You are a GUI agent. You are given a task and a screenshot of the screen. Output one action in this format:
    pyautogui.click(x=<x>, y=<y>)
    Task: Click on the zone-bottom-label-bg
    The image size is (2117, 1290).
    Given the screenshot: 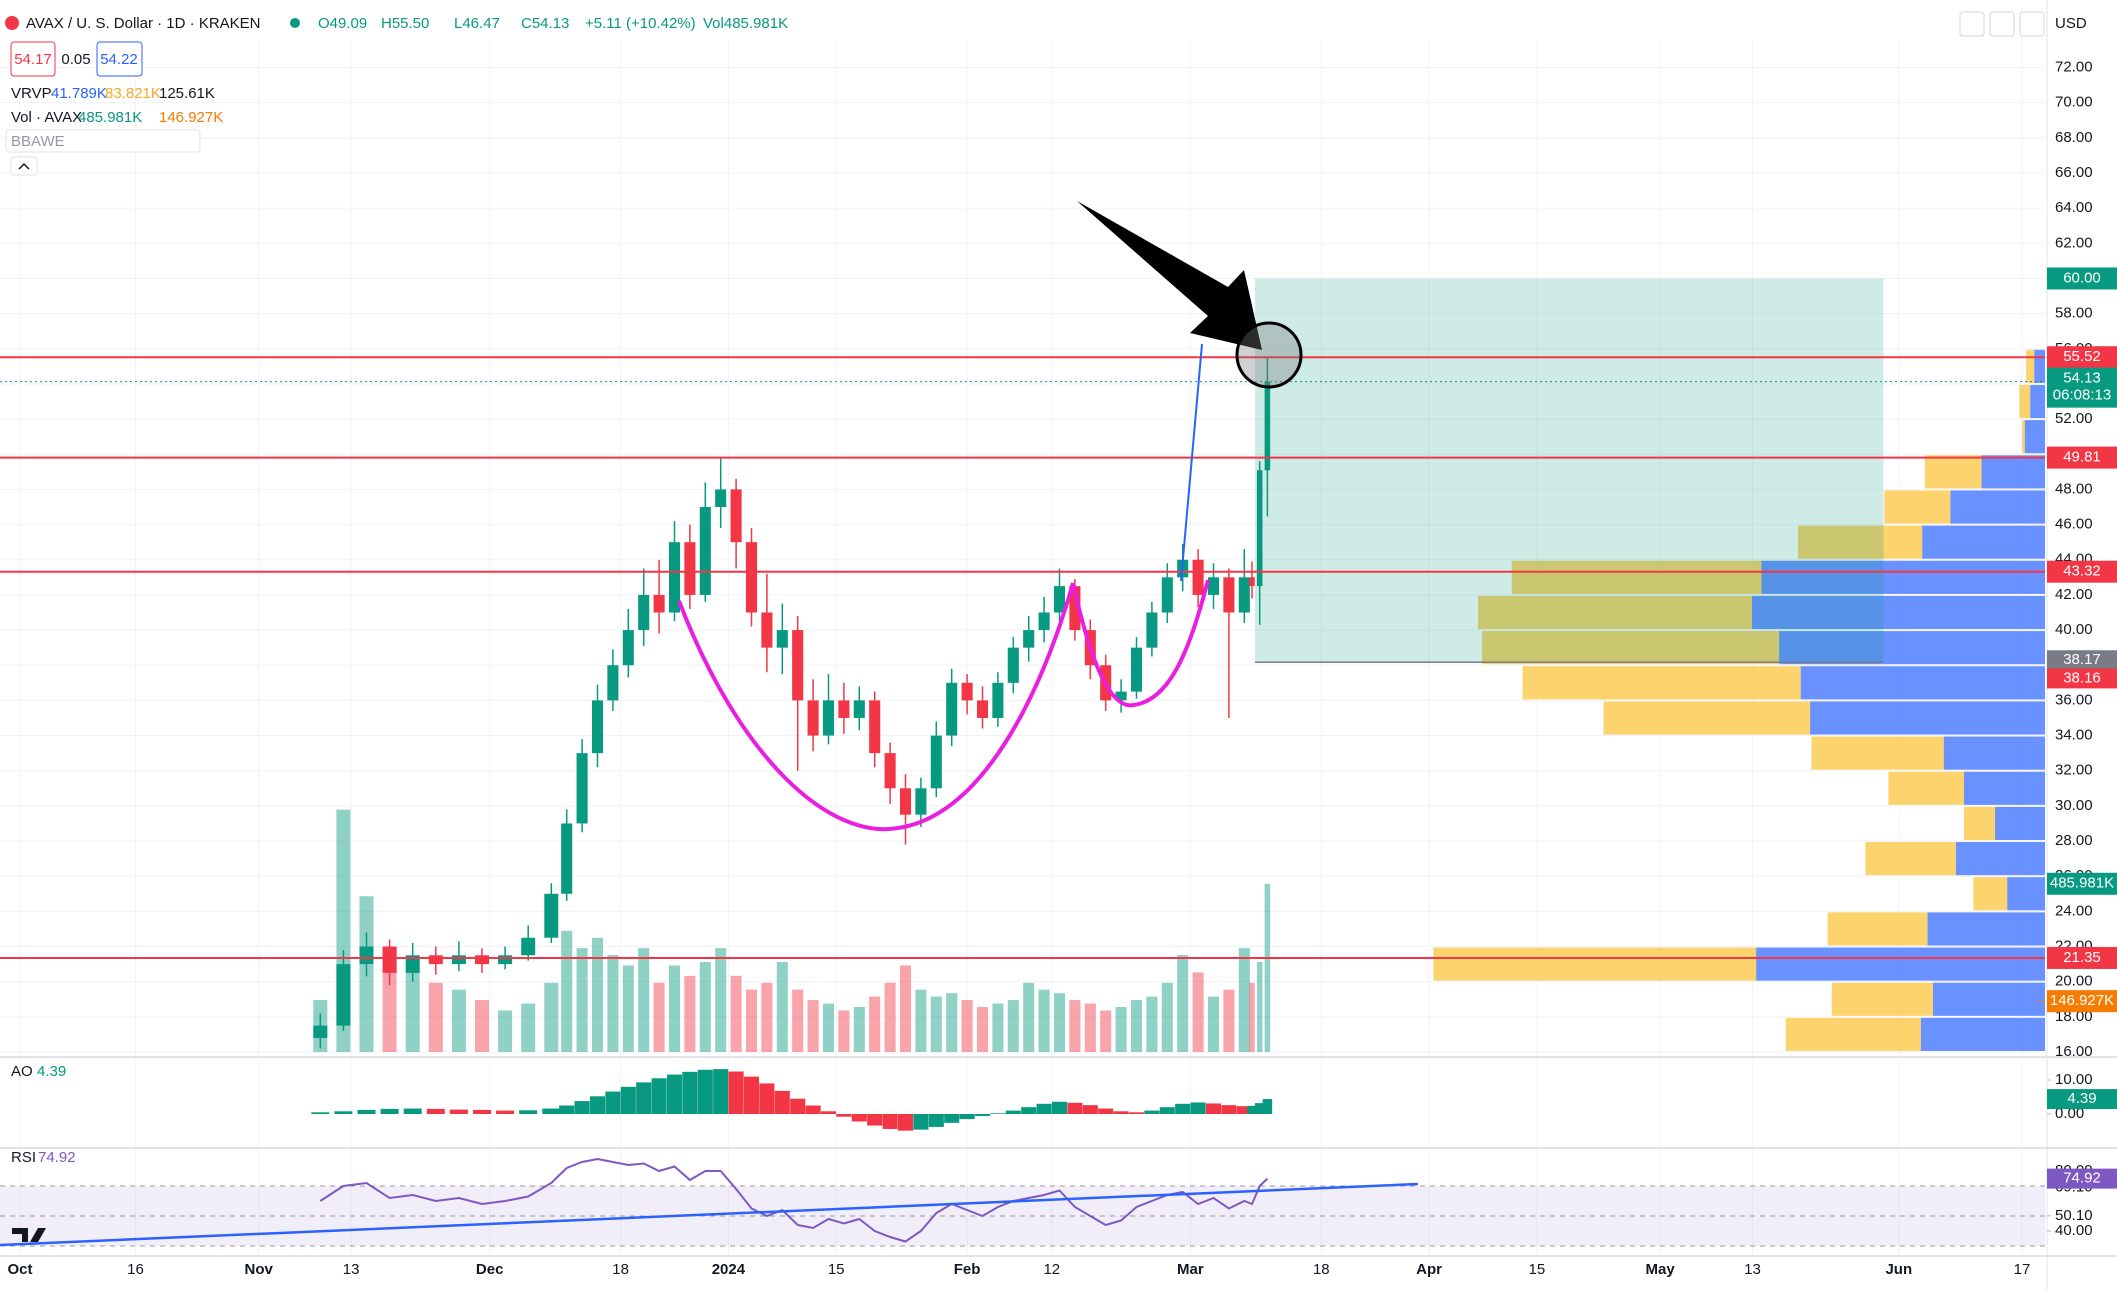 What is the action you would take?
    pyautogui.click(x=2082, y=660)
    